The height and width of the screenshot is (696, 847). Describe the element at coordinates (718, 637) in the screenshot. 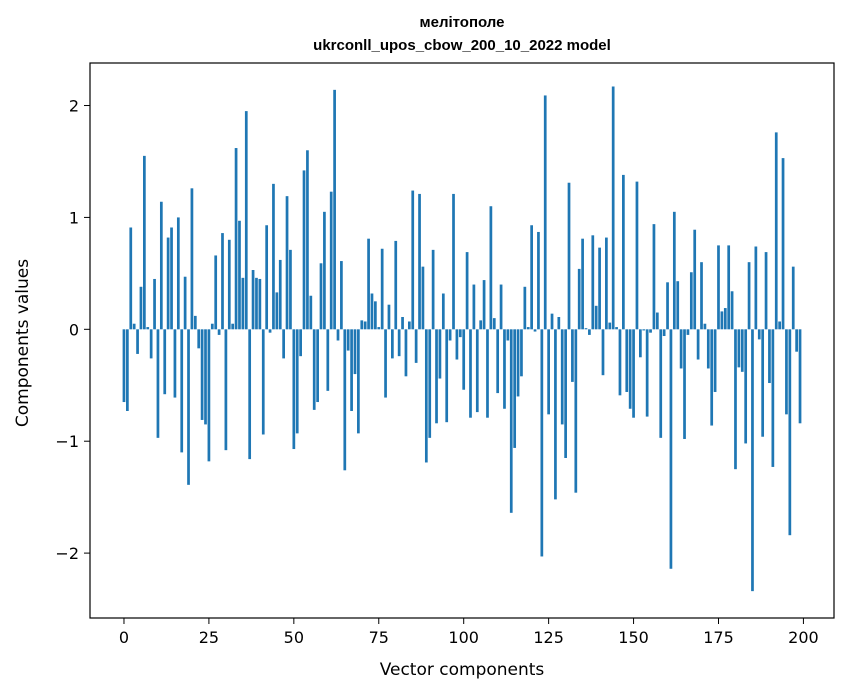

I see `x-tick-label: 175` at that location.